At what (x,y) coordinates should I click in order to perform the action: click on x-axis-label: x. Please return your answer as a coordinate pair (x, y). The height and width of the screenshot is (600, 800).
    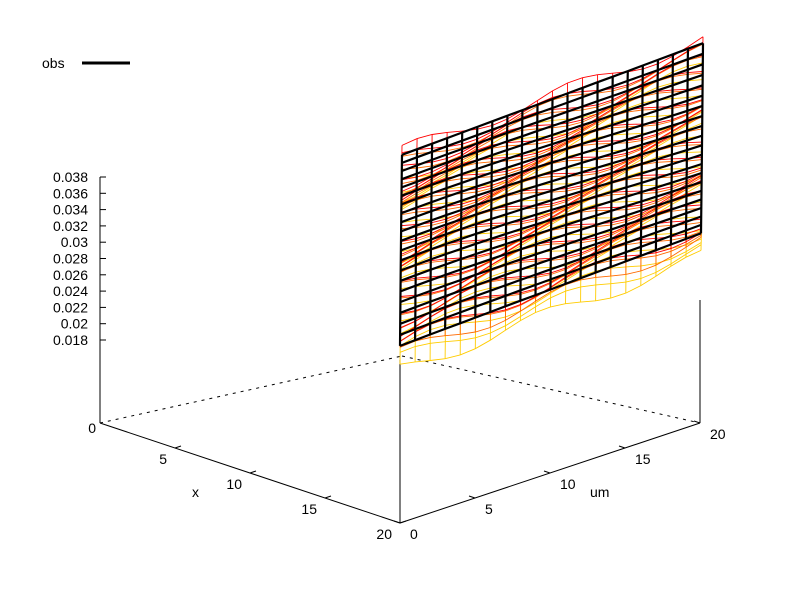
    Looking at the image, I should click on (195, 492).